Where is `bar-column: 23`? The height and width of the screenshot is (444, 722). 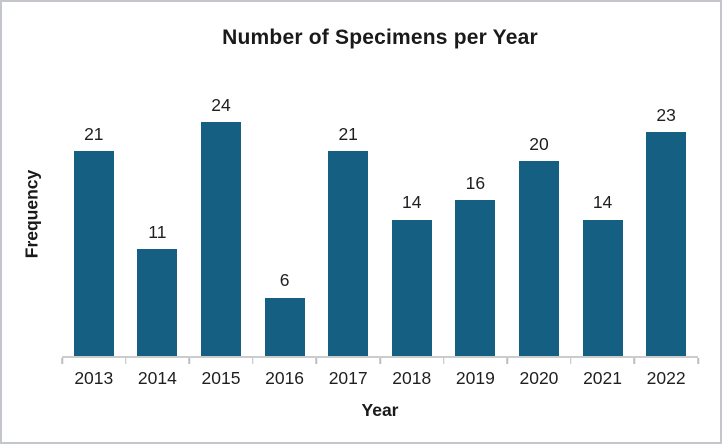
bar-column: 23 is located at coordinates (666, 215).